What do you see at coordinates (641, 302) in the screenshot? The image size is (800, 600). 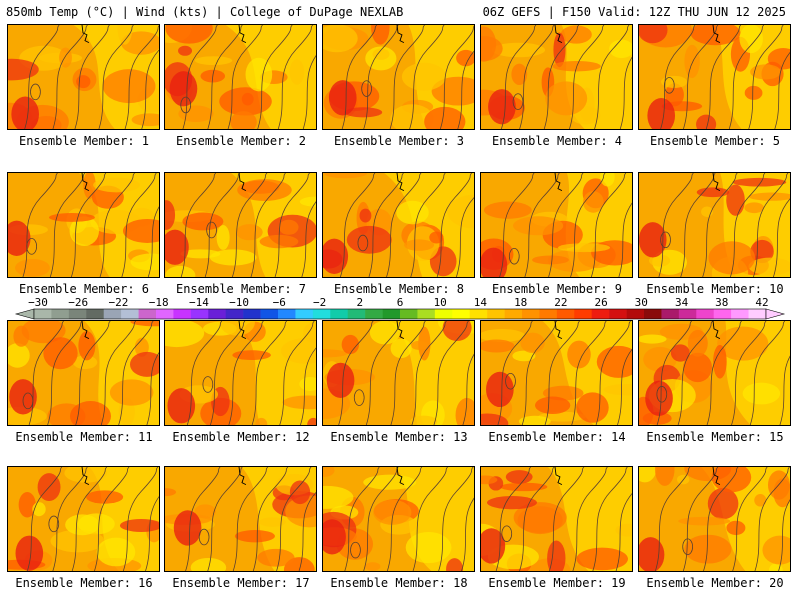 I see `colorbar-tick-label: 30` at bounding box center [641, 302].